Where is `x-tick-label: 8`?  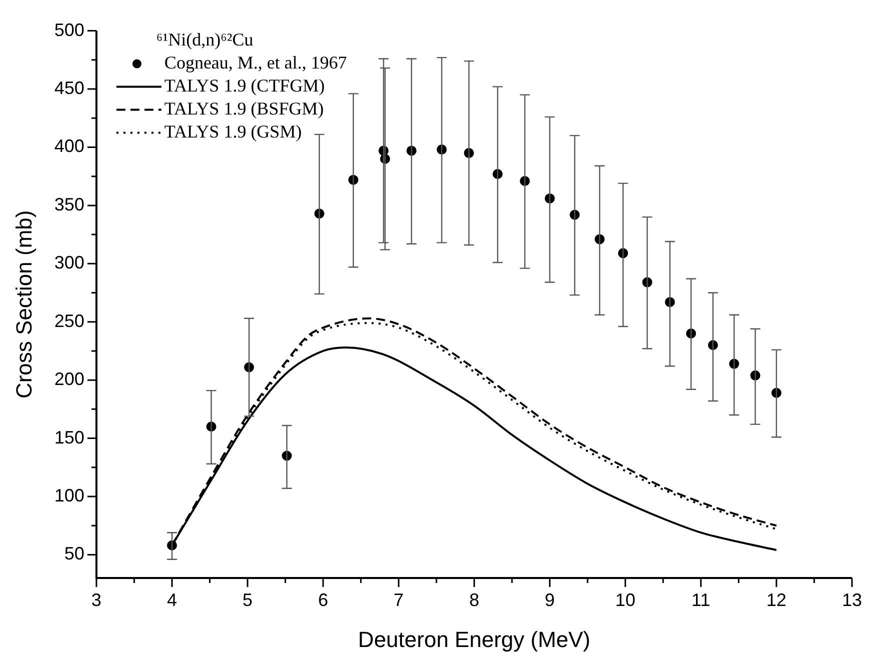
x-tick-label: 8 is located at coordinates (474, 600).